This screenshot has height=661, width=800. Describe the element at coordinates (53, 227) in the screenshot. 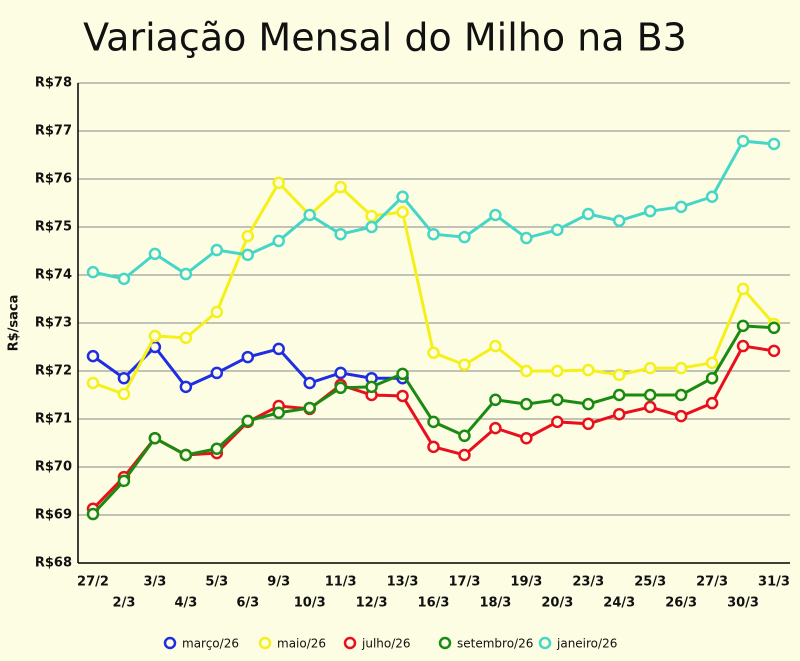

I see `y-tick-label: R$75` at that location.